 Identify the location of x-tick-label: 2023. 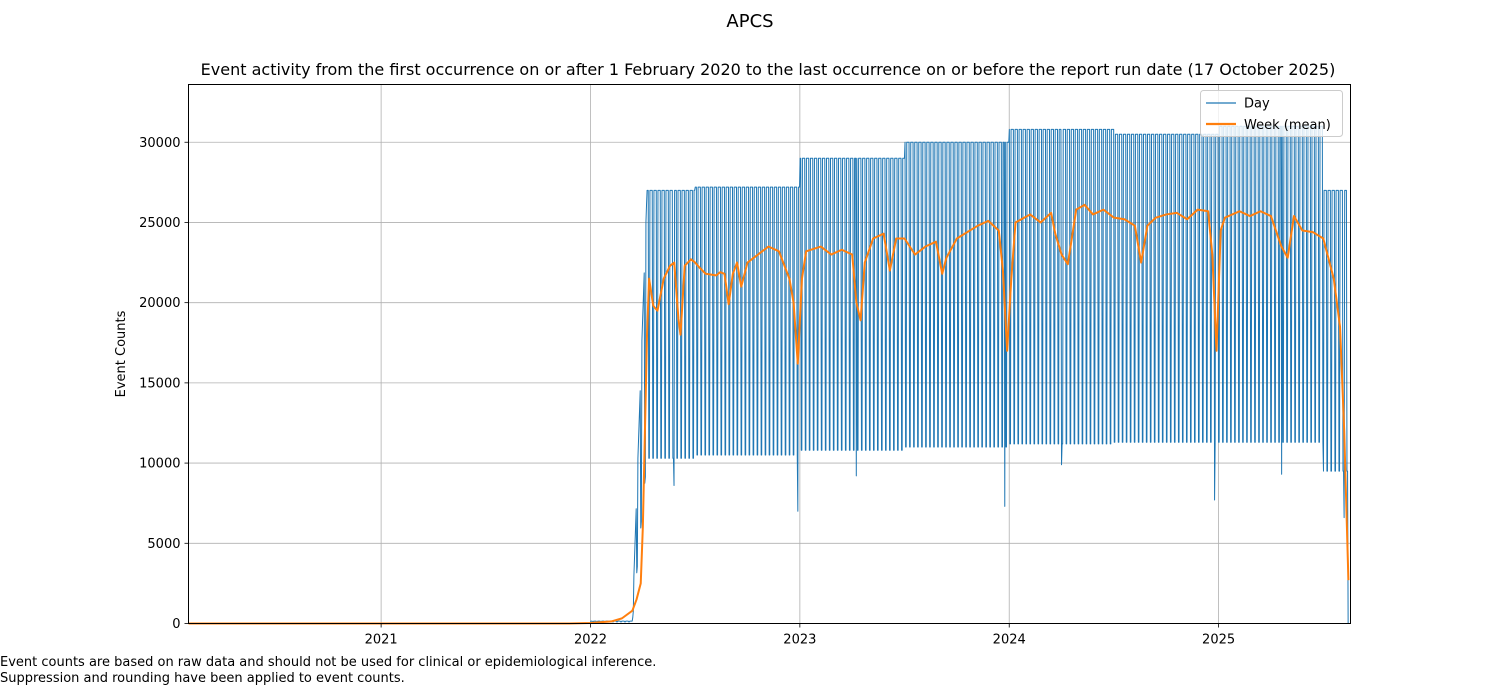
(799, 640).